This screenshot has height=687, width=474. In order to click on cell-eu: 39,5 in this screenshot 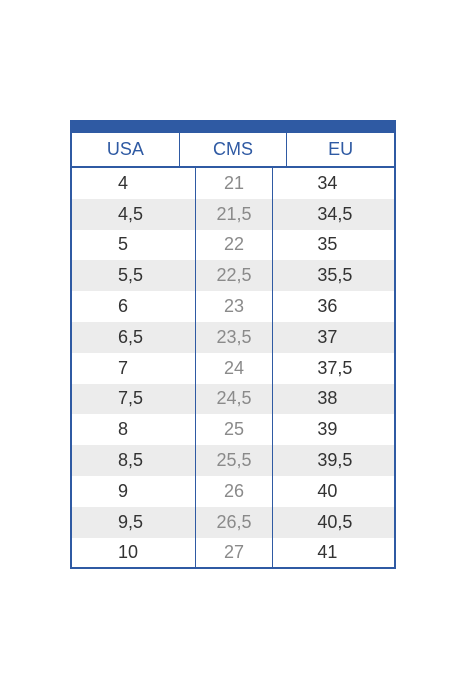, I will do `click(335, 460)`.